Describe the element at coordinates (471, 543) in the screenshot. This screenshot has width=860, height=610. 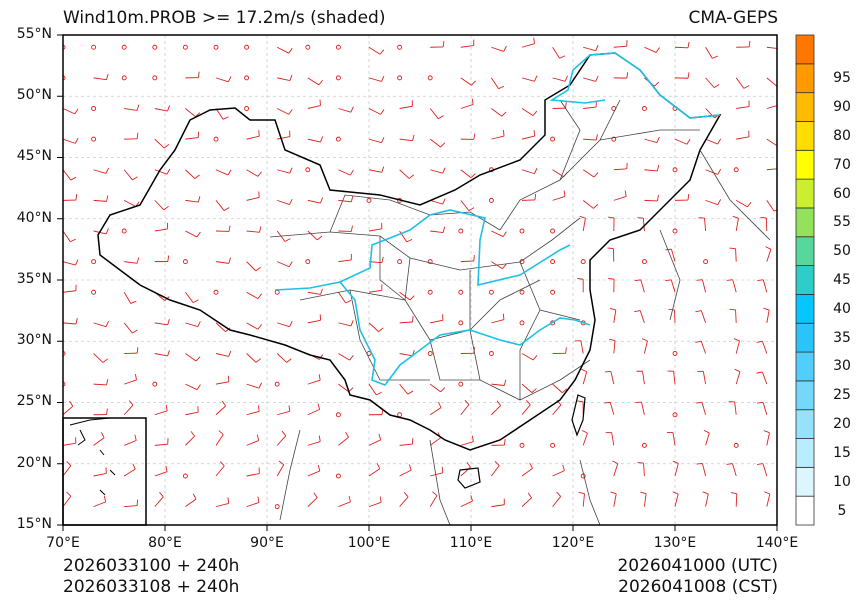
I see `lon-tick: 110°E` at that location.